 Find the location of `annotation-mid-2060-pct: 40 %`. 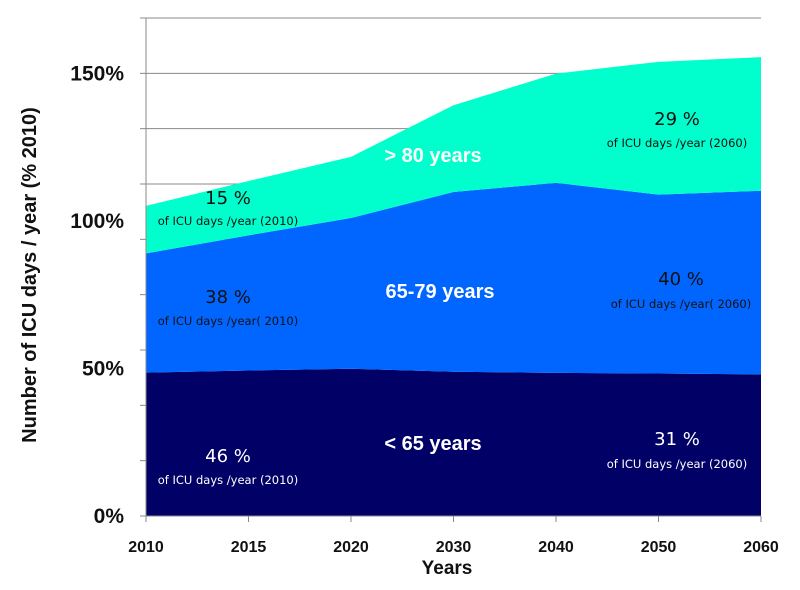

annotation-mid-2060-pct: 40 % is located at coordinates (681, 279).